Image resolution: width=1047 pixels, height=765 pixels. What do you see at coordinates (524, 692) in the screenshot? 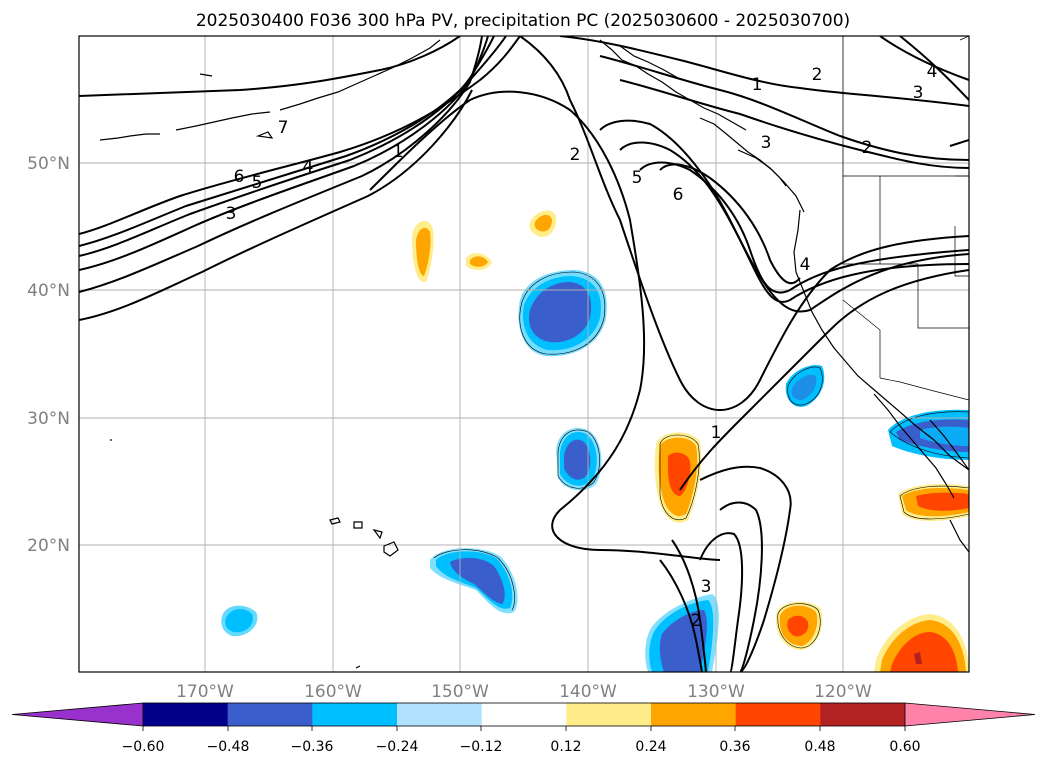
I see `longitude-labels: 170°W 160°W 150°W 140°W 130°W 120°W` at bounding box center [524, 692].